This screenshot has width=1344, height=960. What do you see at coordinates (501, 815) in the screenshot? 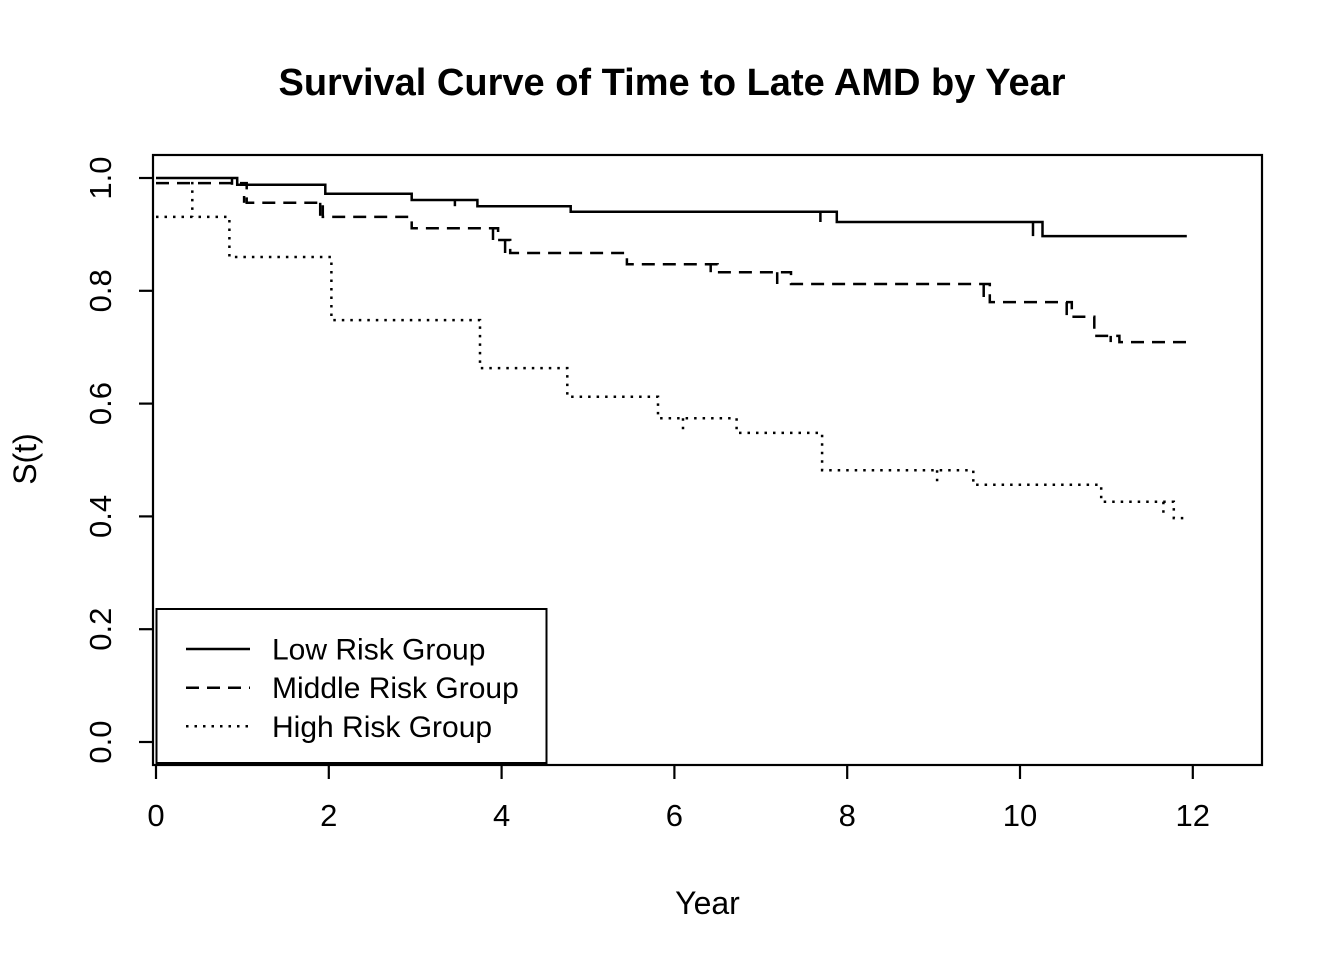
I see `x-tick-label: 4` at bounding box center [501, 815].